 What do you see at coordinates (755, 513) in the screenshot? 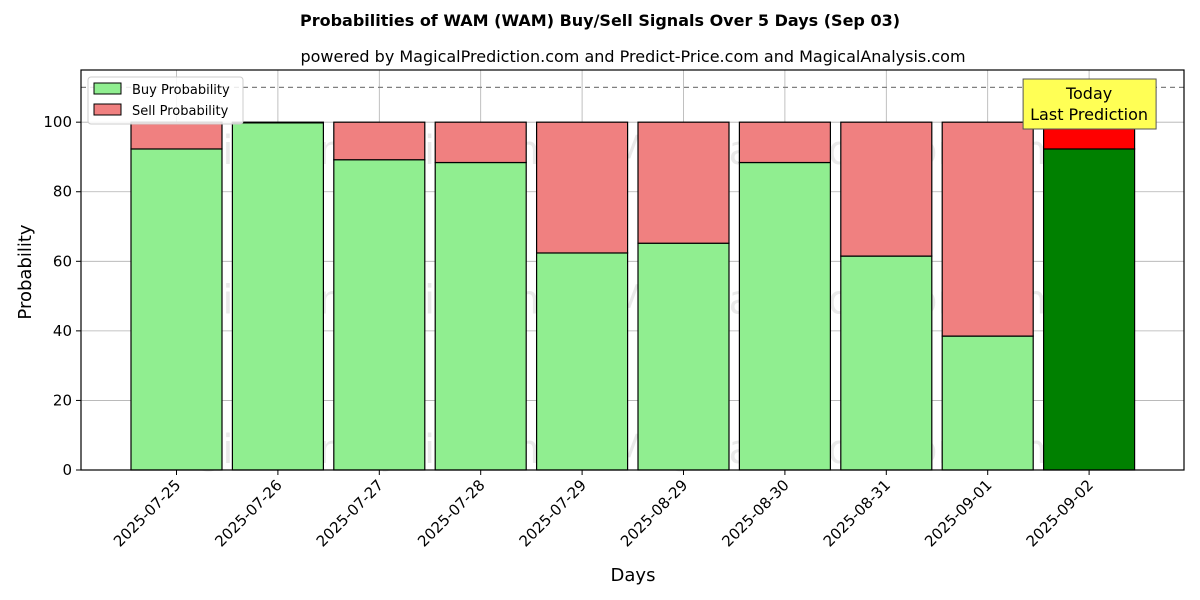
I see `x-tick-label: 2025-08-30` at bounding box center [755, 513].